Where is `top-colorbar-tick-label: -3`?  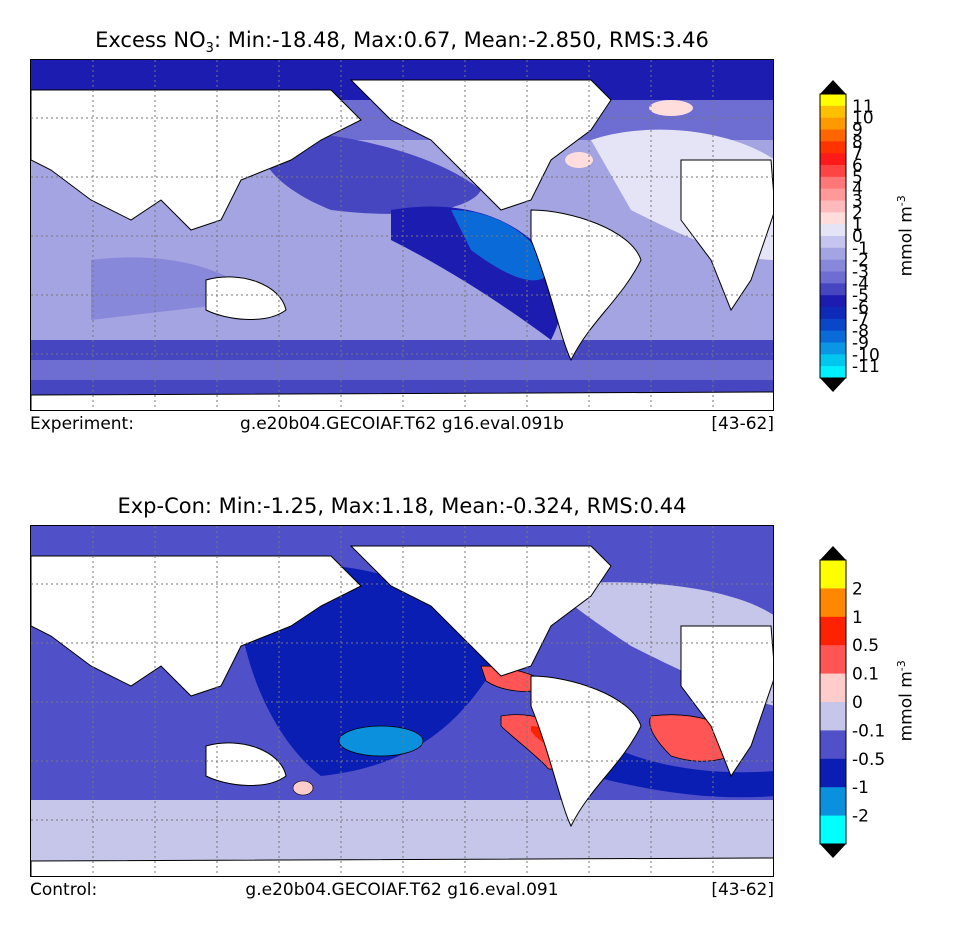 top-colorbar-tick-label: -3 is located at coordinates (860, 273).